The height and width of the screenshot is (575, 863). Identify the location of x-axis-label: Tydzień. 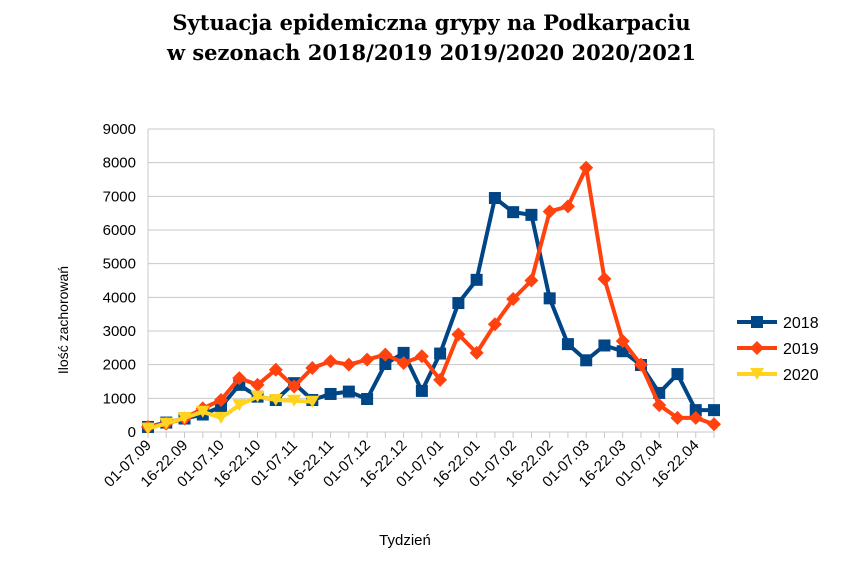
(405, 540).